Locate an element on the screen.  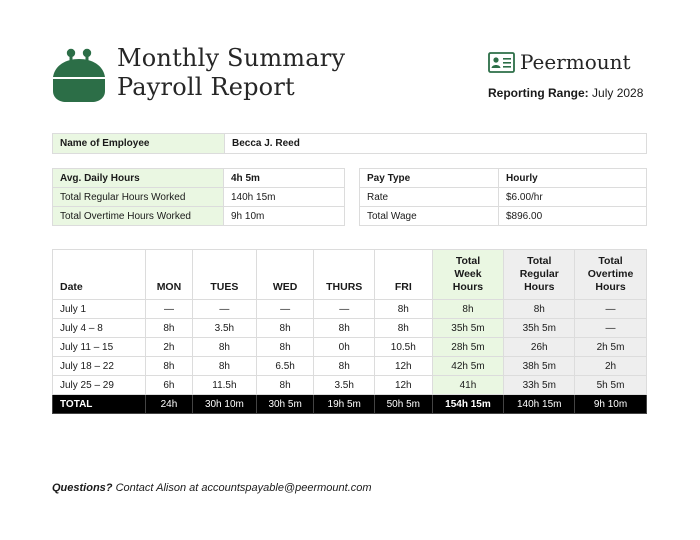
summary-row: Avg. Daily Hours 4h 5m is located at coordinates (198, 178).